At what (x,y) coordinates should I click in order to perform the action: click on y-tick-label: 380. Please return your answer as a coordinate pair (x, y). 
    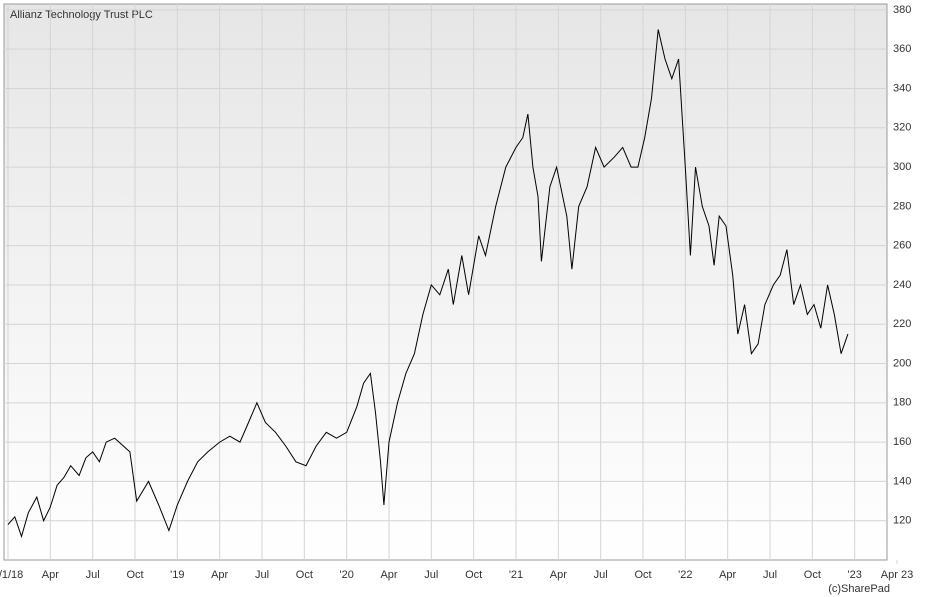
    Looking at the image, I should click on (902, 10).